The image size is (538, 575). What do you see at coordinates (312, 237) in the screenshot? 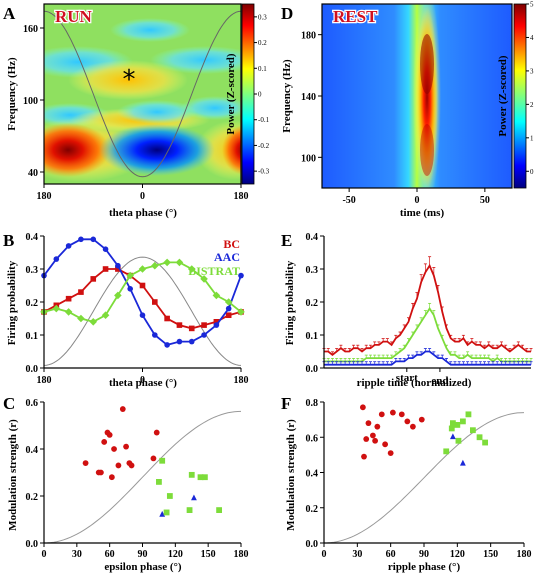
I see `panel-e-ytick-label: 0.4` at bounding box center [312, 237].